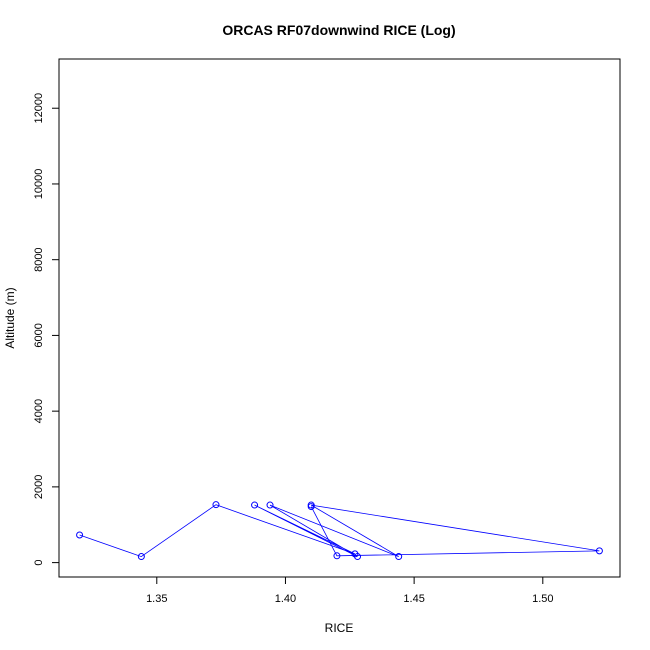 This screenshot has height=650, width=650. Describe the element at coordinates (39, 184) in the screenshot. I see `y-tick-label: 10000` at that location.